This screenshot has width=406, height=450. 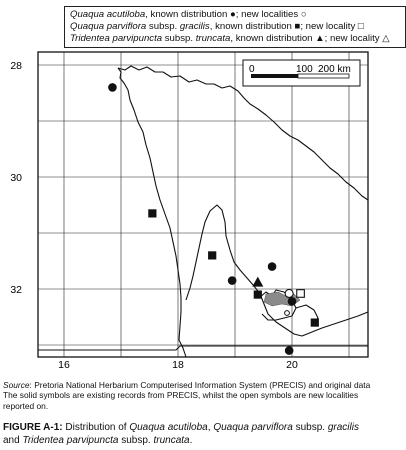 What do you see at coordinates (191, 440) in the screenshot?
I see `figure-title-t6: .` at bounding box center [191, 440].